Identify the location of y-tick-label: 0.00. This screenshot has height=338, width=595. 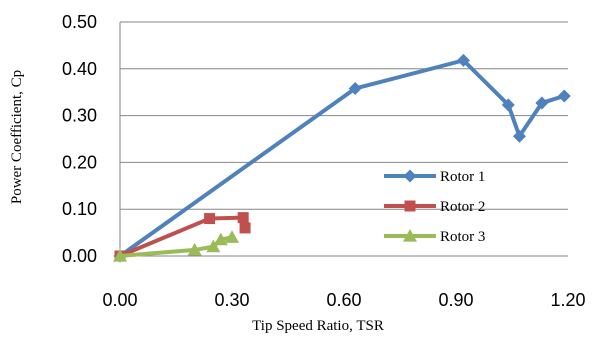
(79, 256).